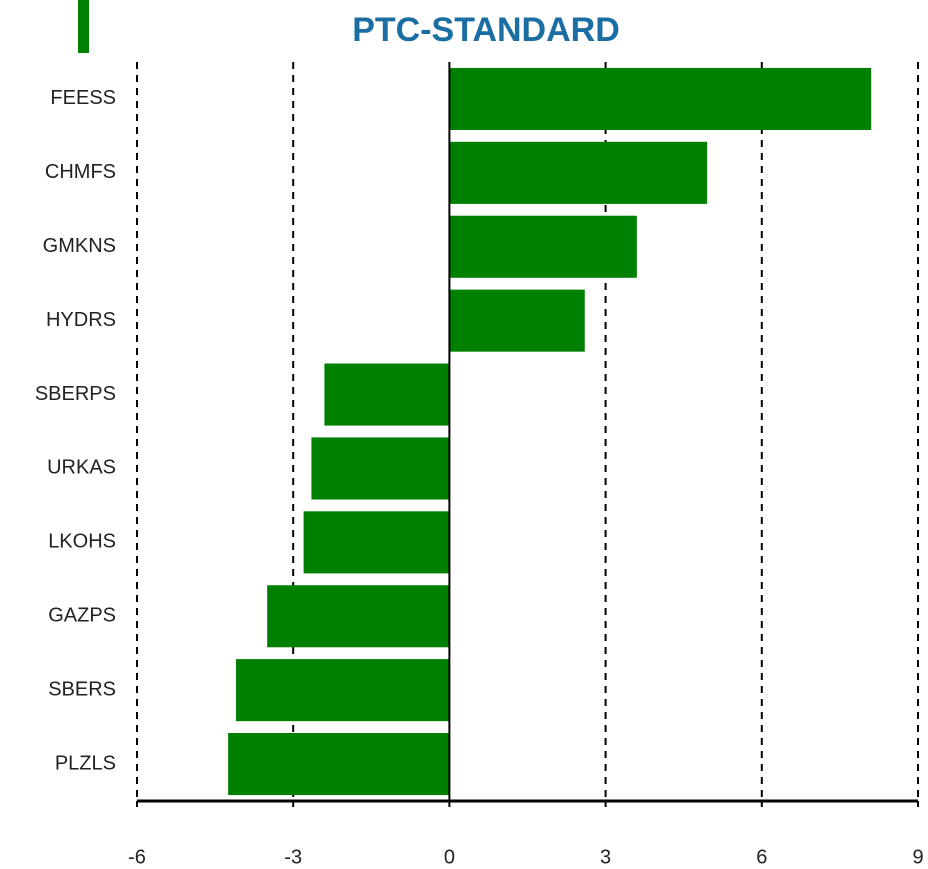 The height and width of the screenshot is (869, 928). Describe the element at coordinates (82, 542) in the screenshot. I see `y-tick-label: LKOHS` at that location.